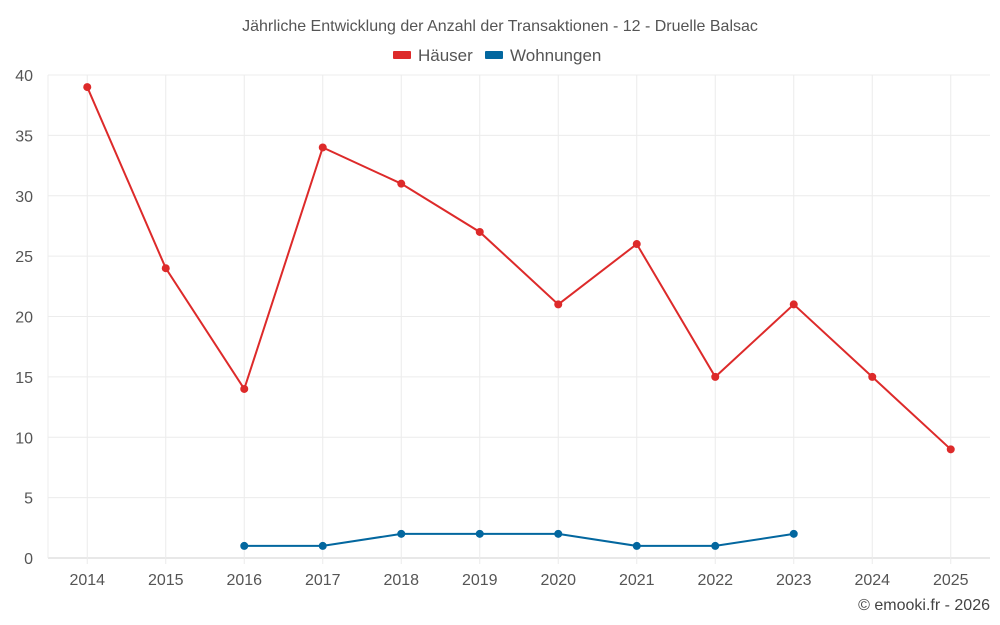  I want to click on legend: Häuser Wohnungen, so click(497, 55).